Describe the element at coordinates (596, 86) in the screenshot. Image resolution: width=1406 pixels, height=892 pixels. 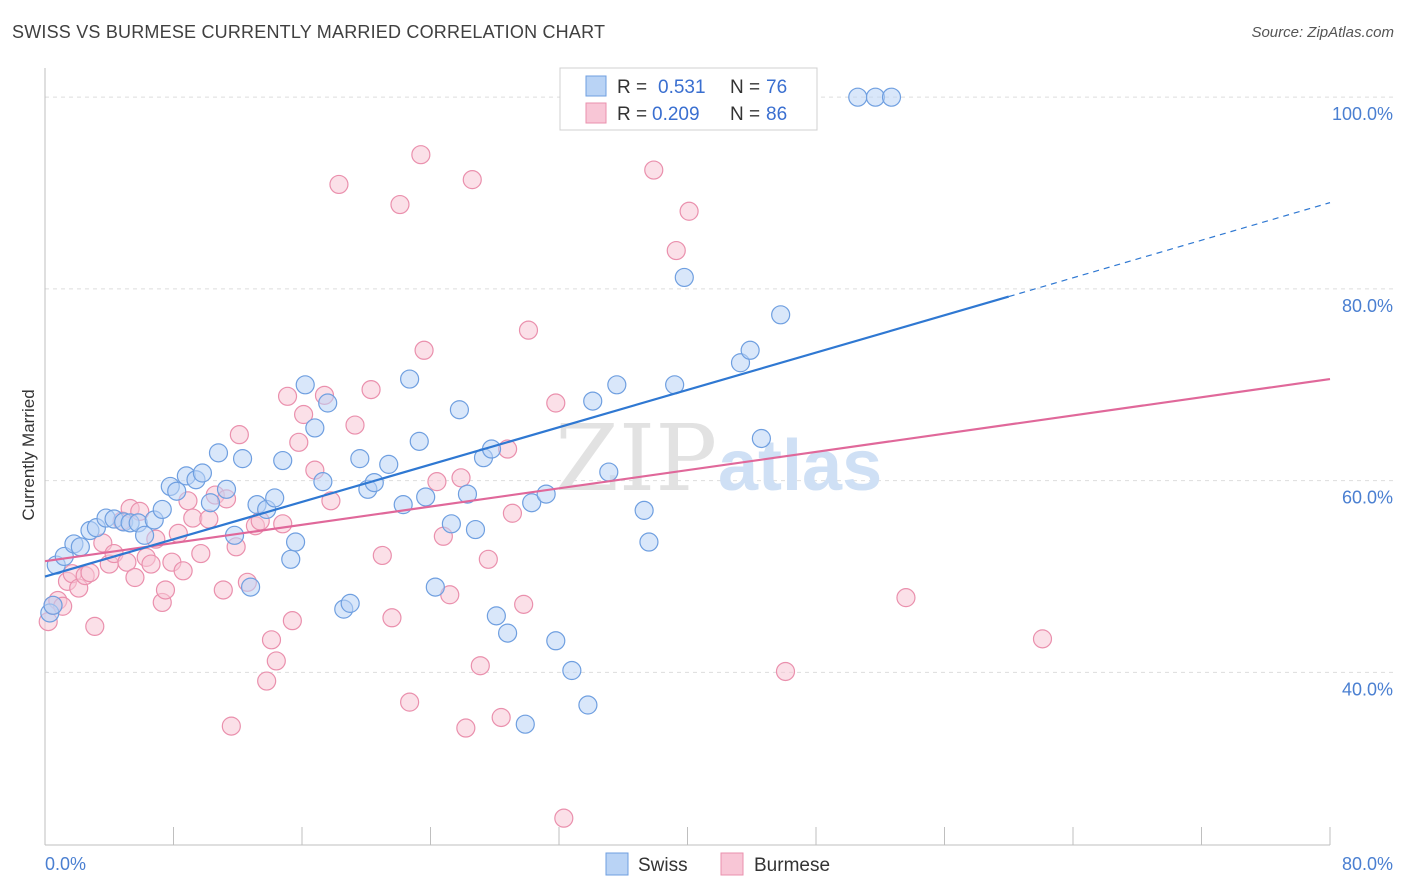
I see `legend-swatch-swiss` at that location.